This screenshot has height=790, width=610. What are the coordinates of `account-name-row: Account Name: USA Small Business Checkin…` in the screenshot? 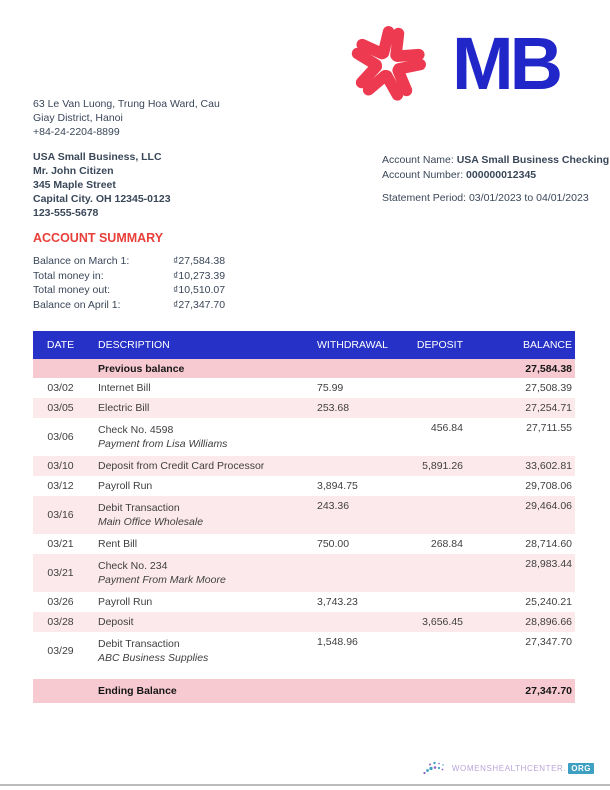 It's located at (495, 160).